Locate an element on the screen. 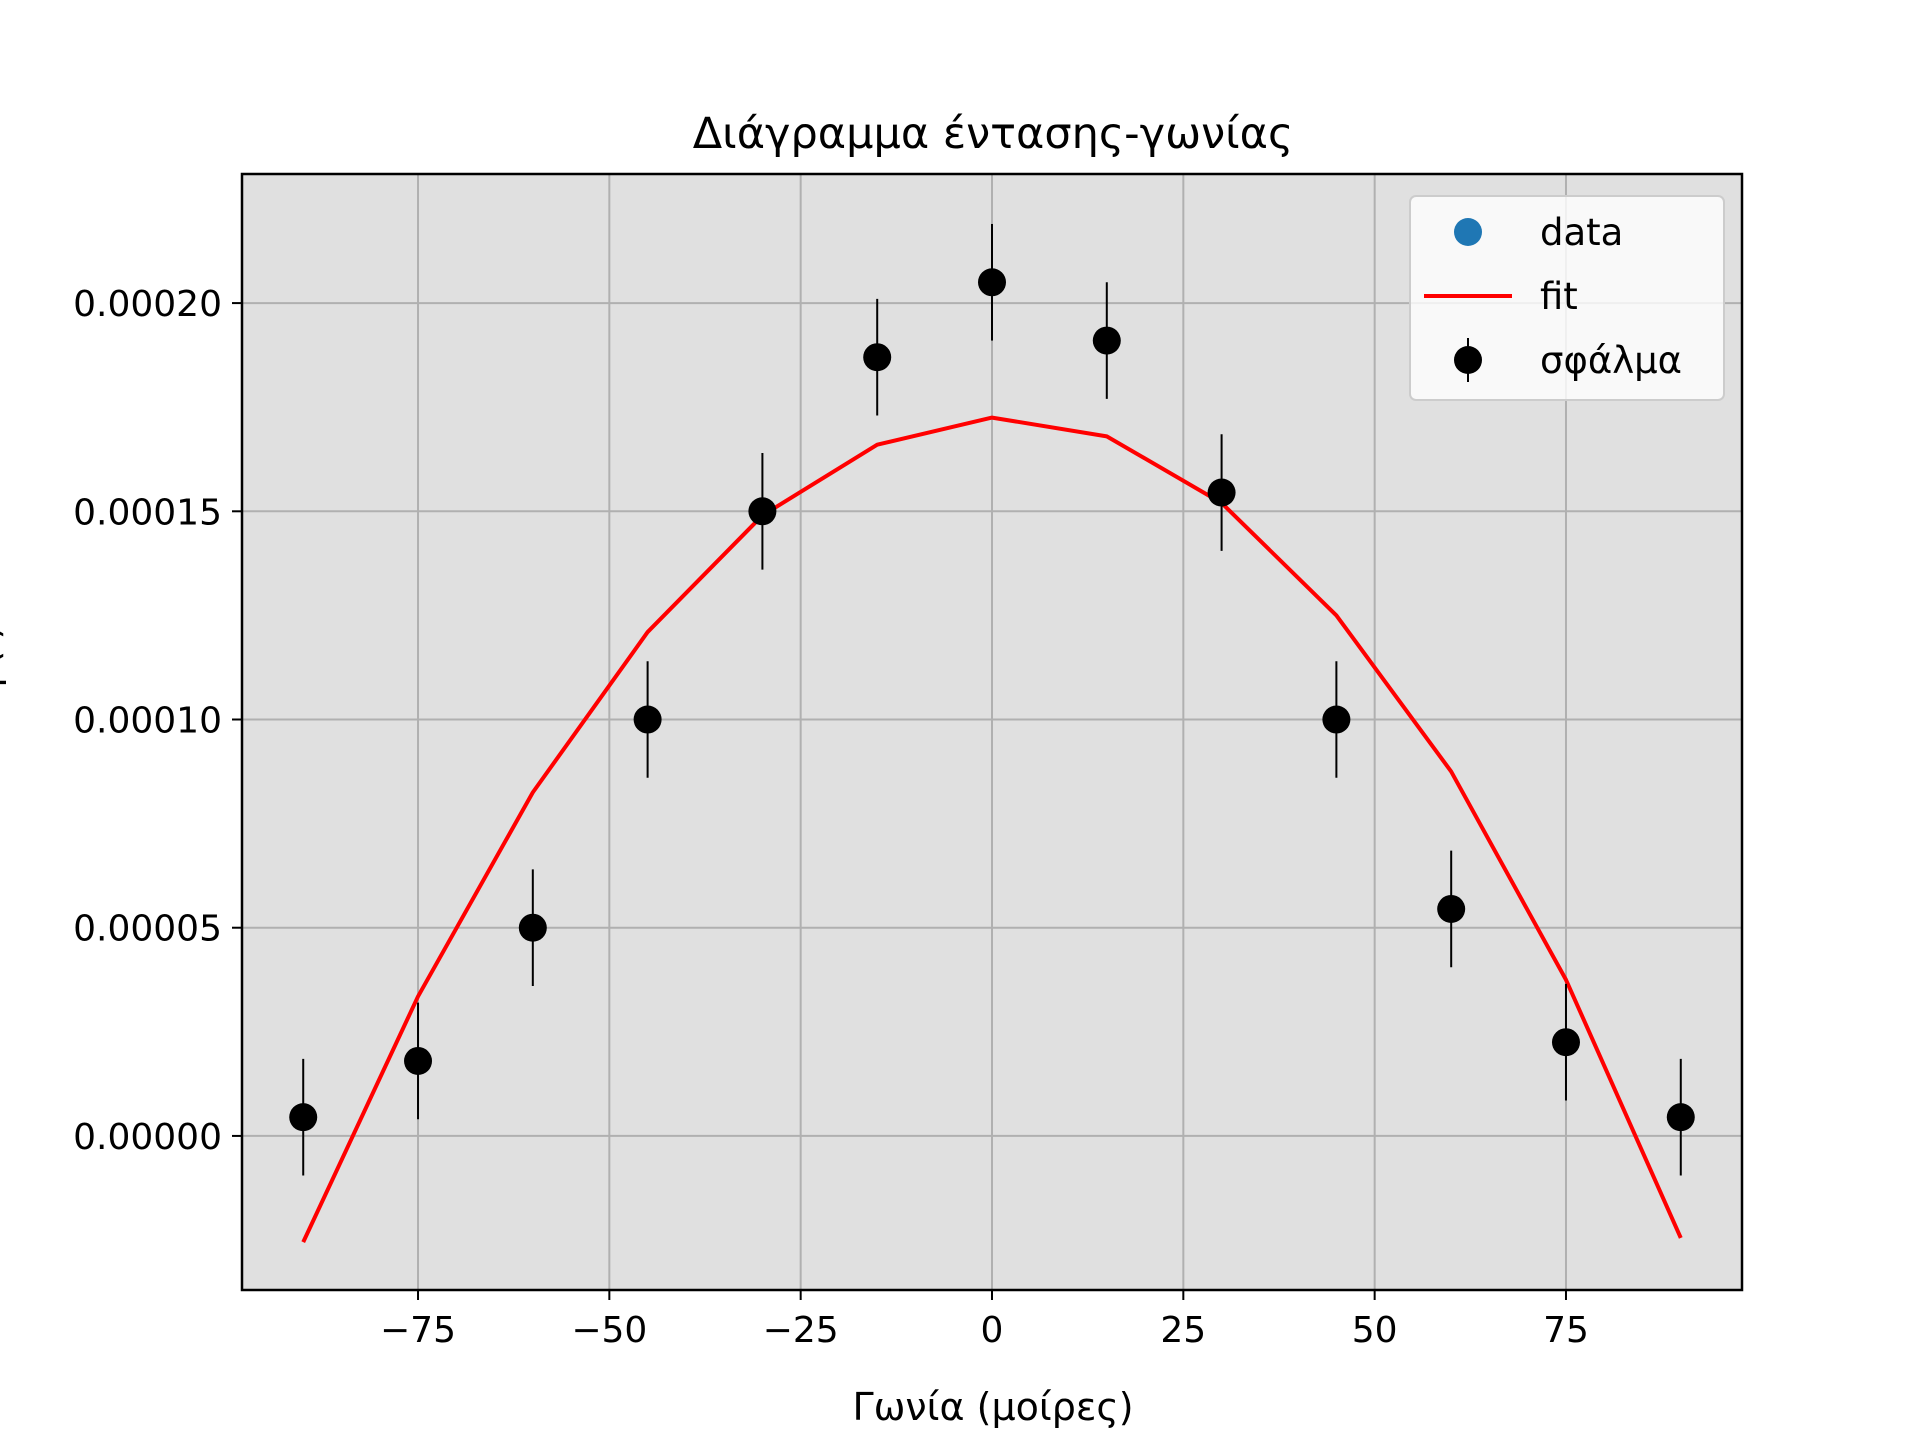  y-tick-label: 0.00010 is located at coordinates (147, 721).